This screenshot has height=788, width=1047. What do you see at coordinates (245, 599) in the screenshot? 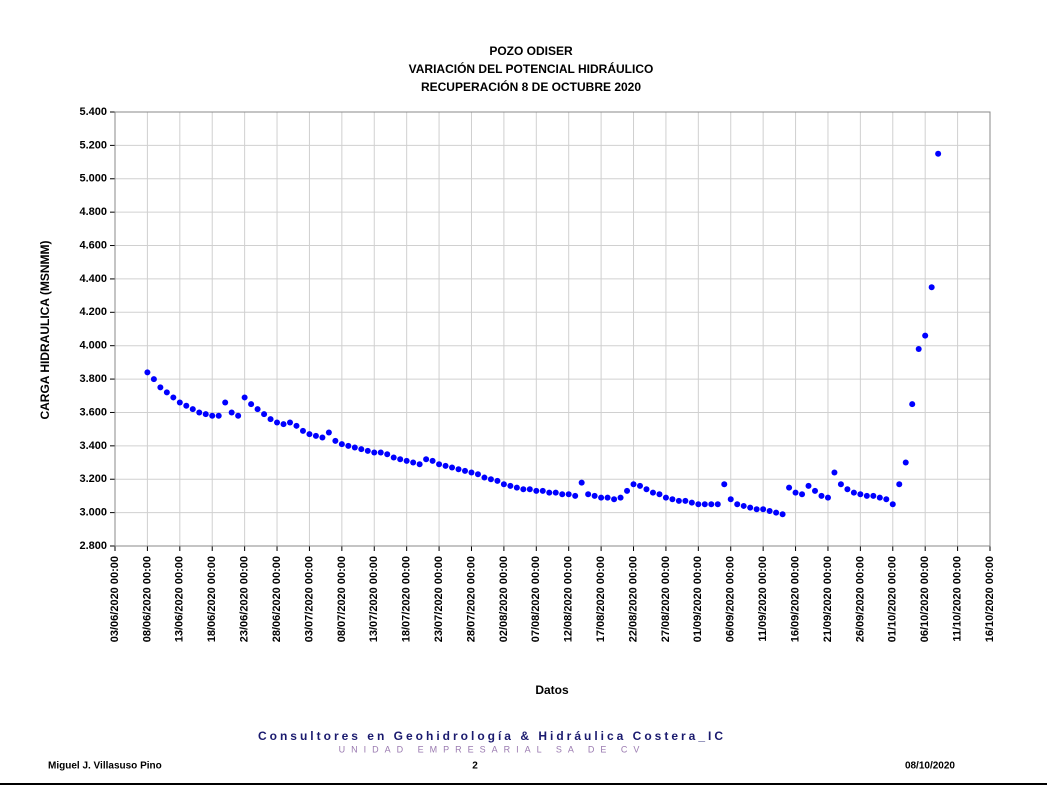
I see `x-tick-label: 23/06/2020 00:00` at bounding box center [245, 599].